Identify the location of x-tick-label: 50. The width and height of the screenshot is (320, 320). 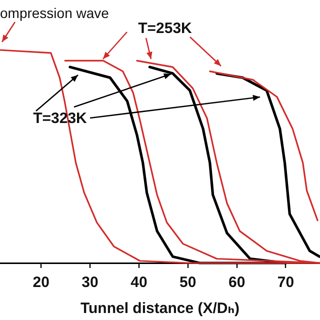
(188, 283).